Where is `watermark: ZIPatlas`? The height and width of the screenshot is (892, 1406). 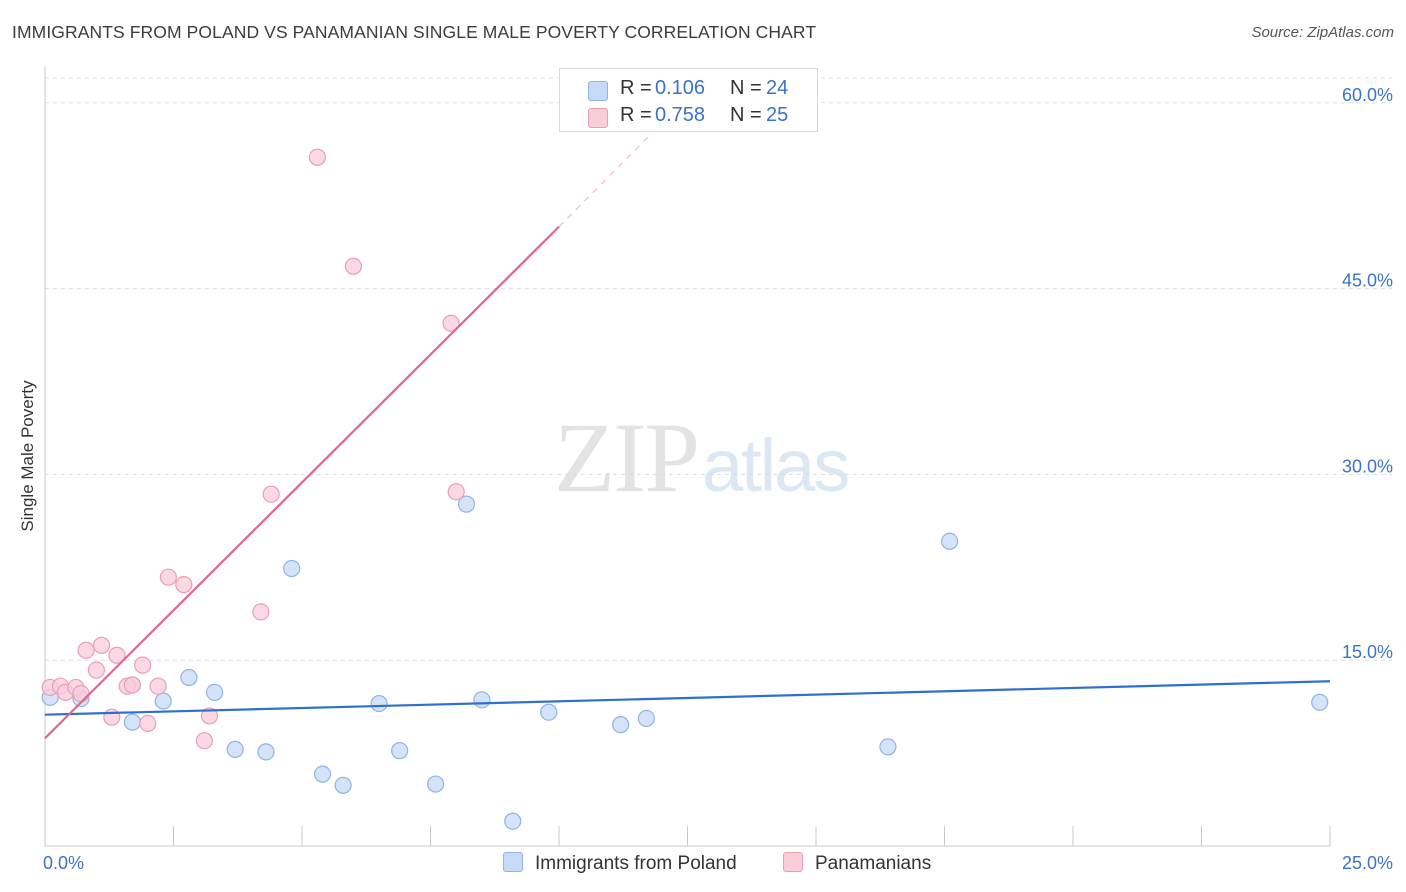 watermark: ZIPatlas is located at coordinates (702, 457).